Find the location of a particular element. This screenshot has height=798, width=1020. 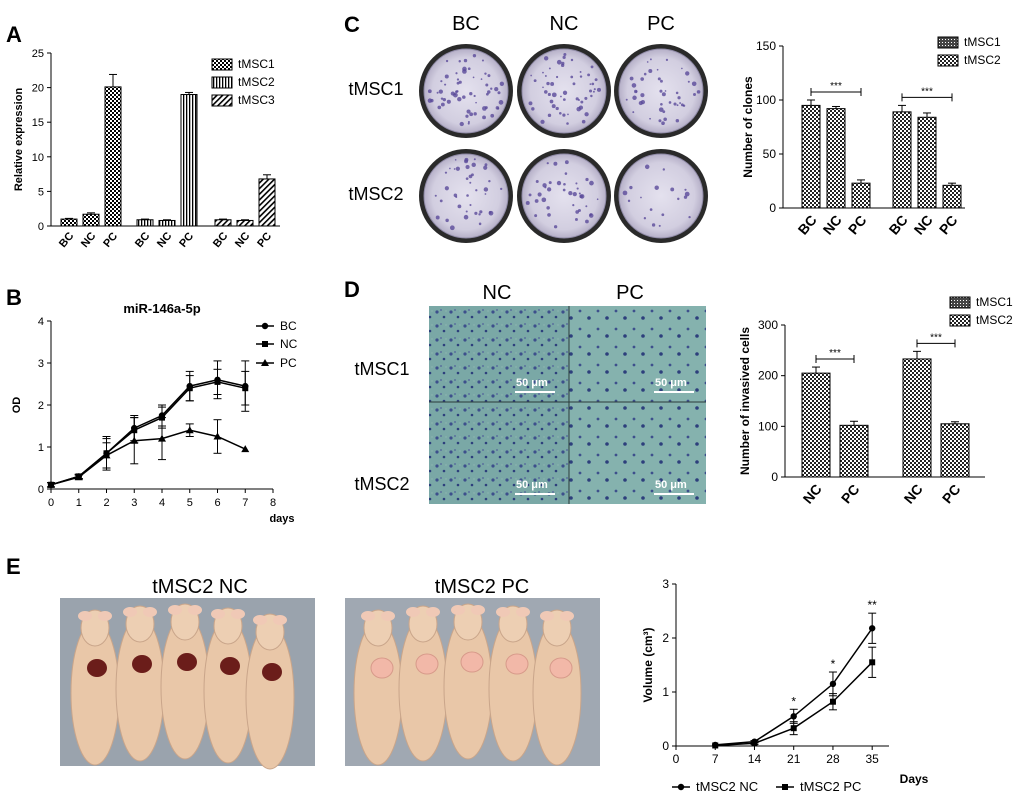

culture-dish-surface is located at coordinates (661, 196).